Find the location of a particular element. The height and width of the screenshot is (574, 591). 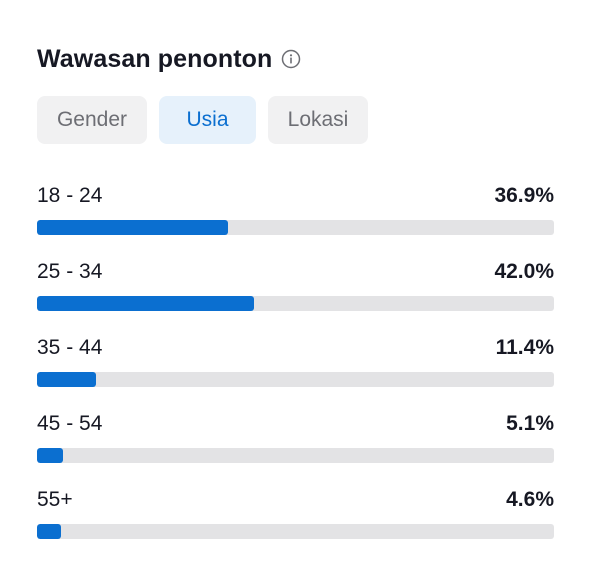

age-row: 18 - 24 36.9% is located at coordinates (295, 220).